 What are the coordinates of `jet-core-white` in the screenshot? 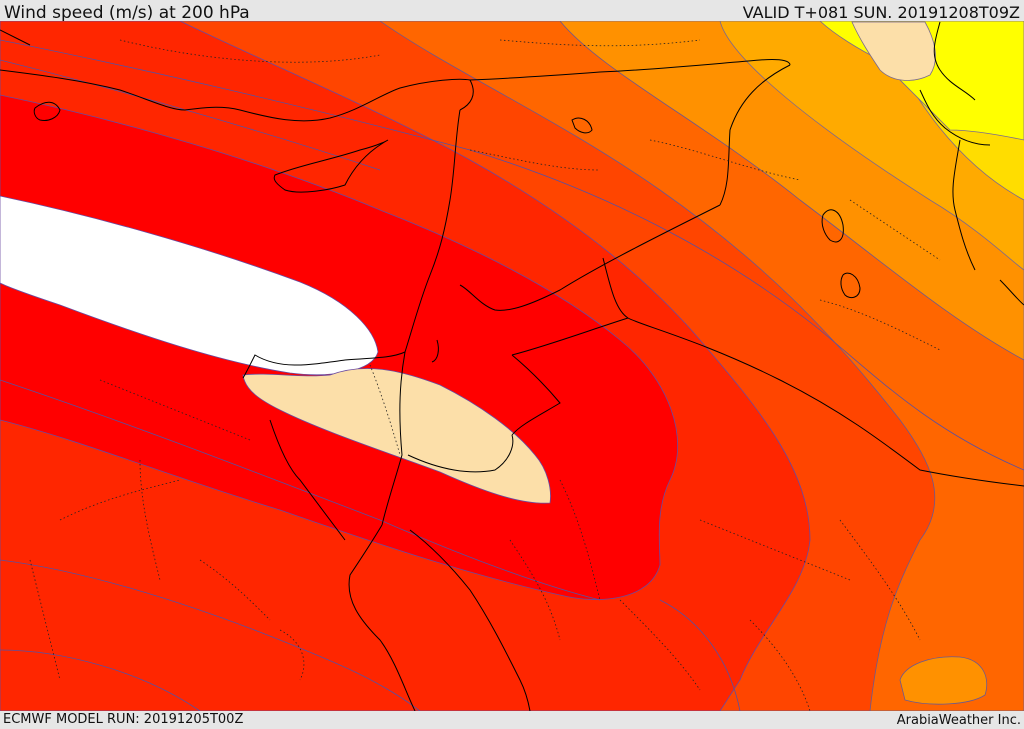 It's located at (189, 285).